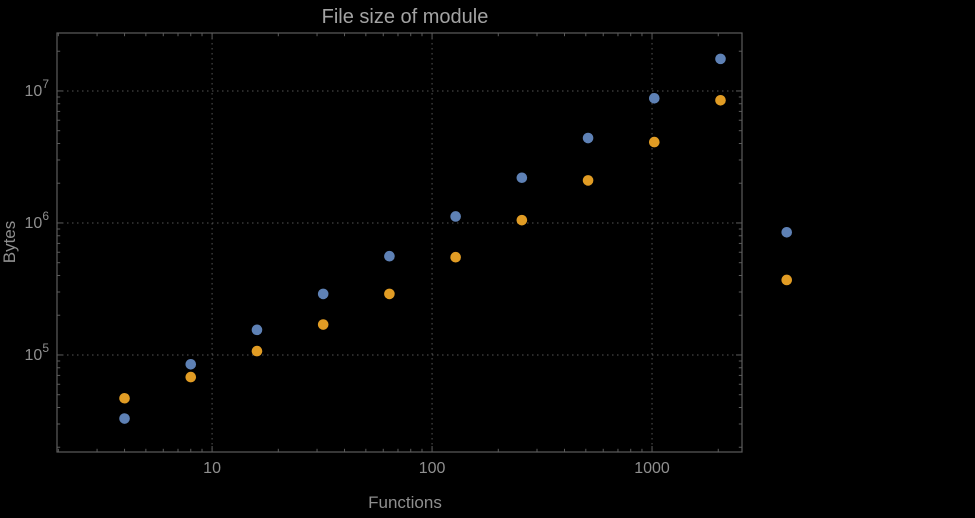 The image size is (975, 518). Describe the element at coordinates (37, 88) in the screenshot. I see `y-tick-label: 10⁷` at that location.